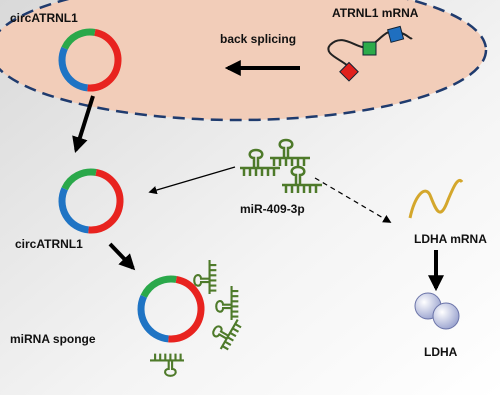  I want to click on label: LDHA, so click(441, 352).